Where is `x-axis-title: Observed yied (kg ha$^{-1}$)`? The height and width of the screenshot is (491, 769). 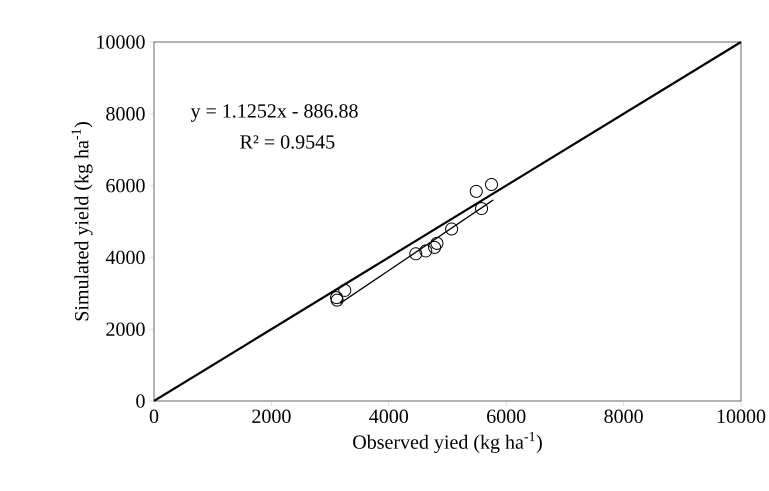
x-axis-title: Observed yied (kg ha$^{-1}$) is located at coordinates (447, 442).